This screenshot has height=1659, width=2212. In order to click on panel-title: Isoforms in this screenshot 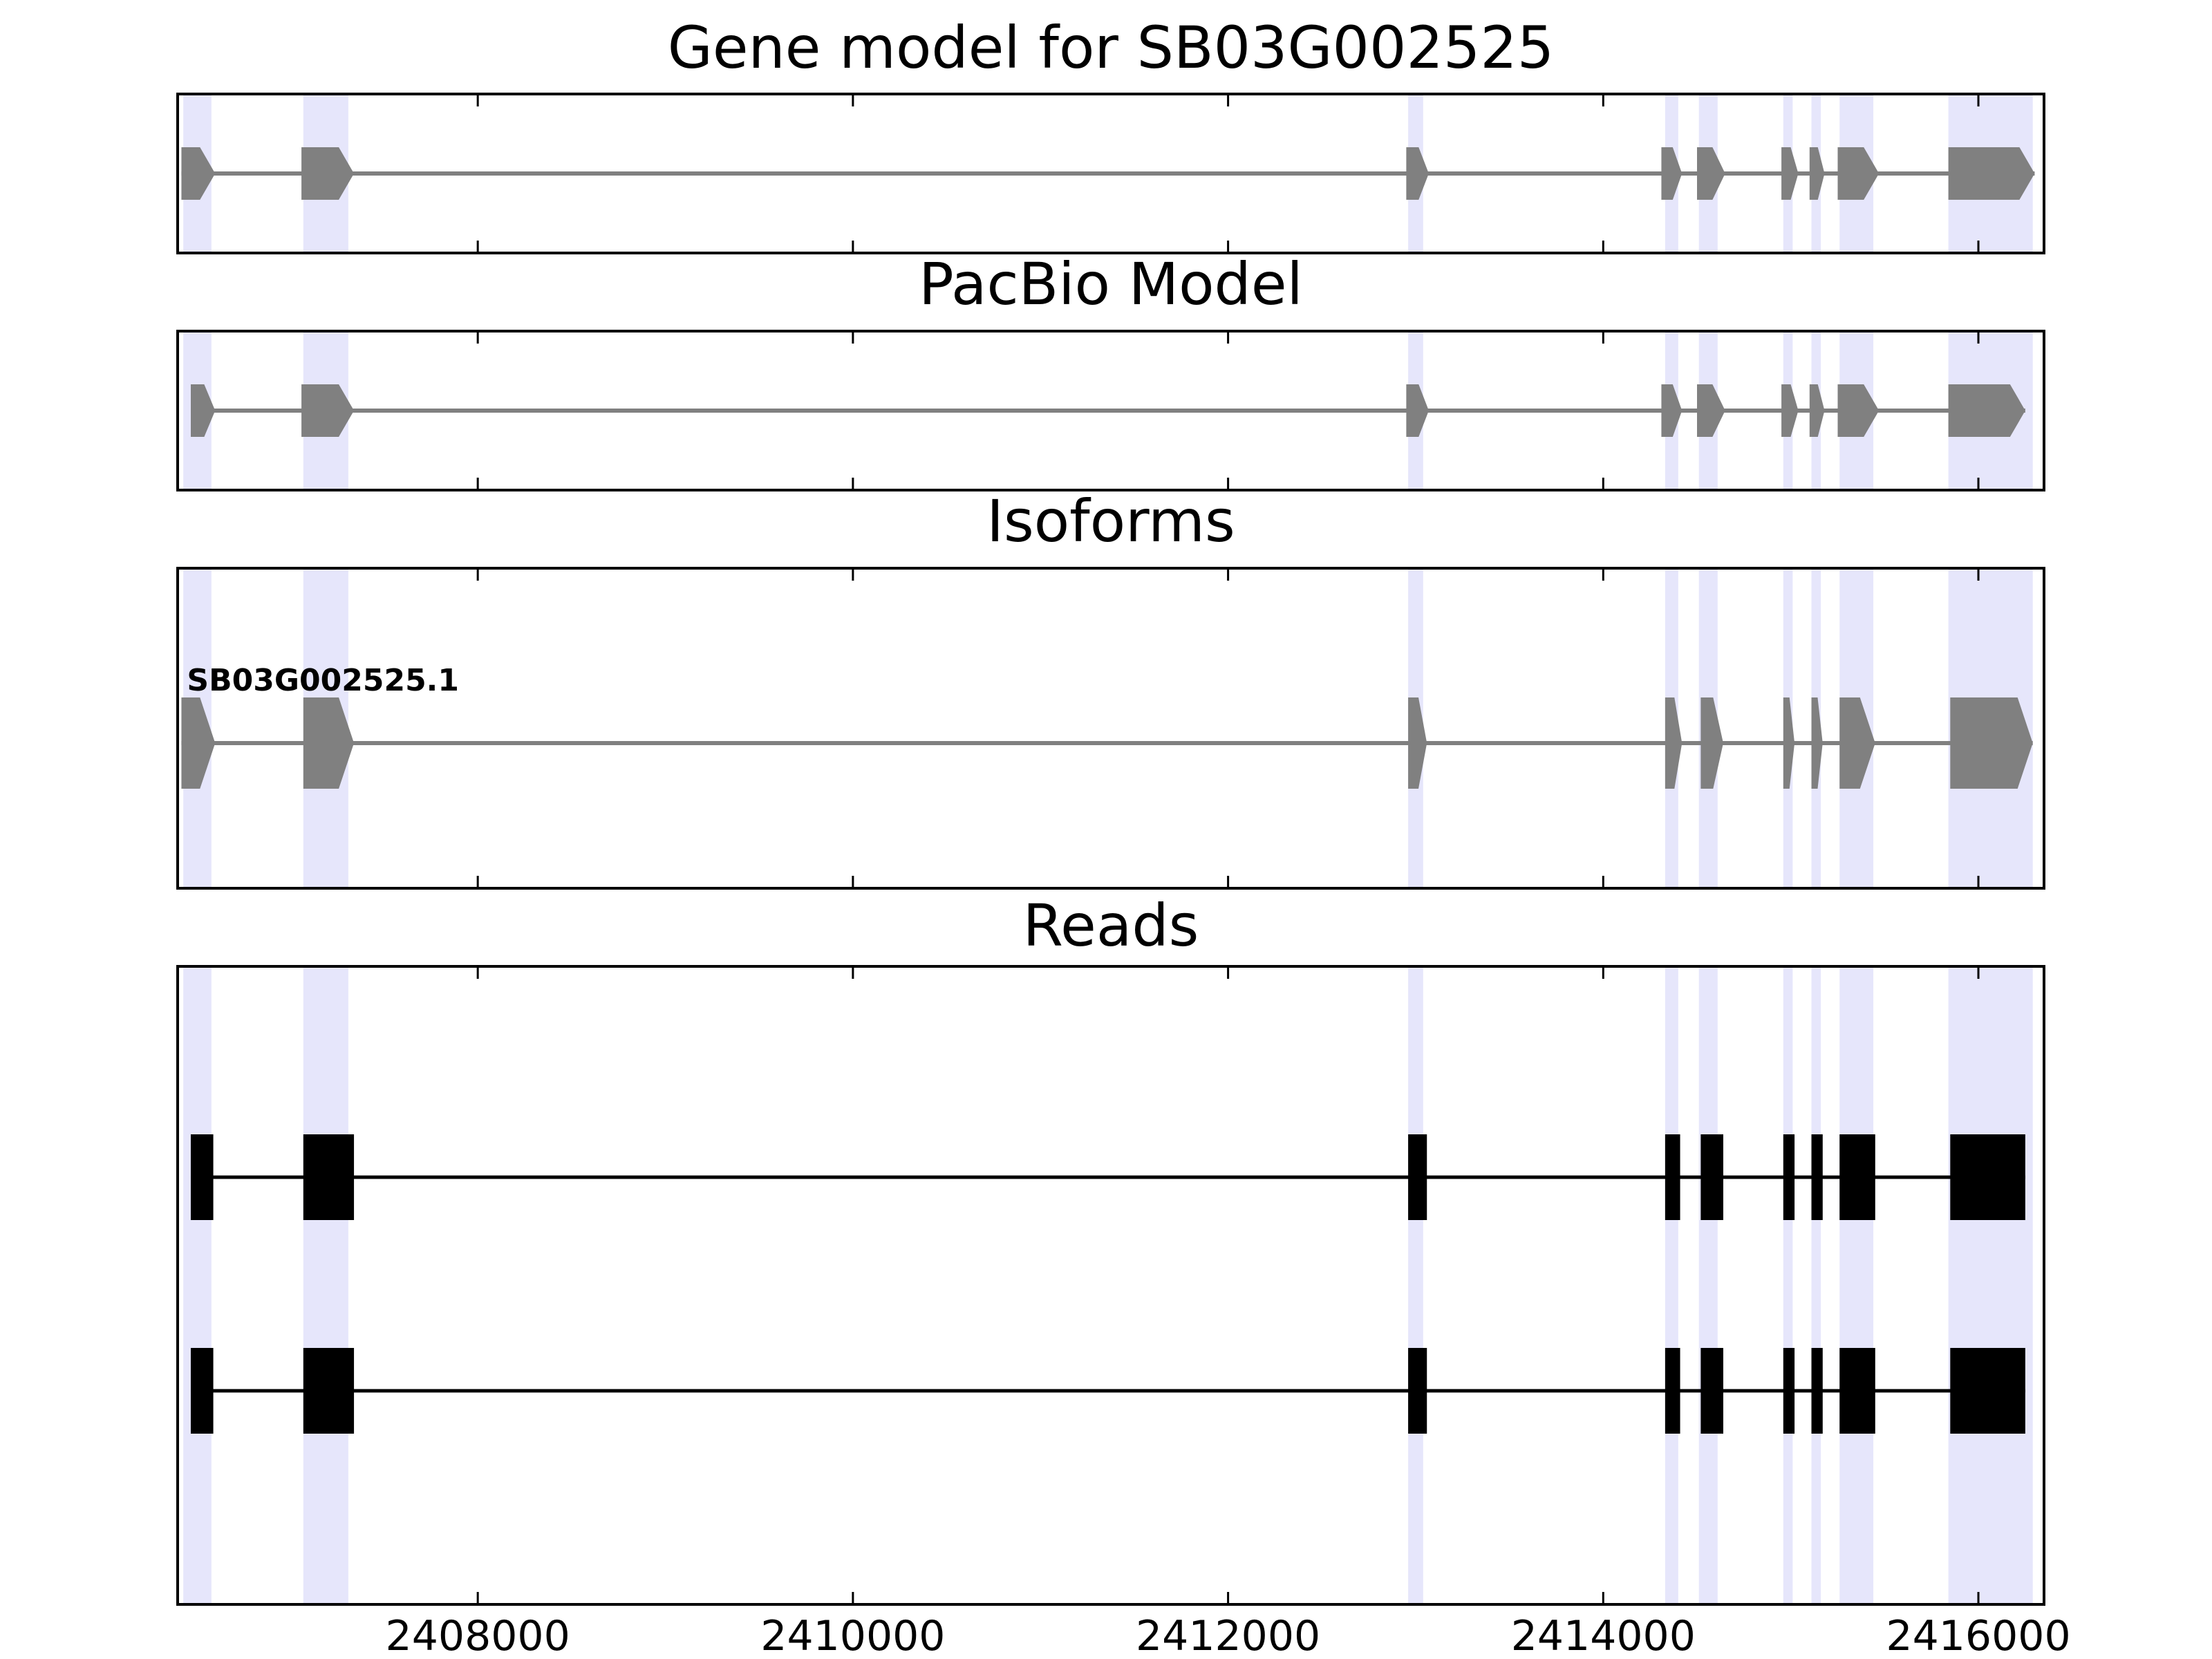, I will do `click(1110, 521)`.